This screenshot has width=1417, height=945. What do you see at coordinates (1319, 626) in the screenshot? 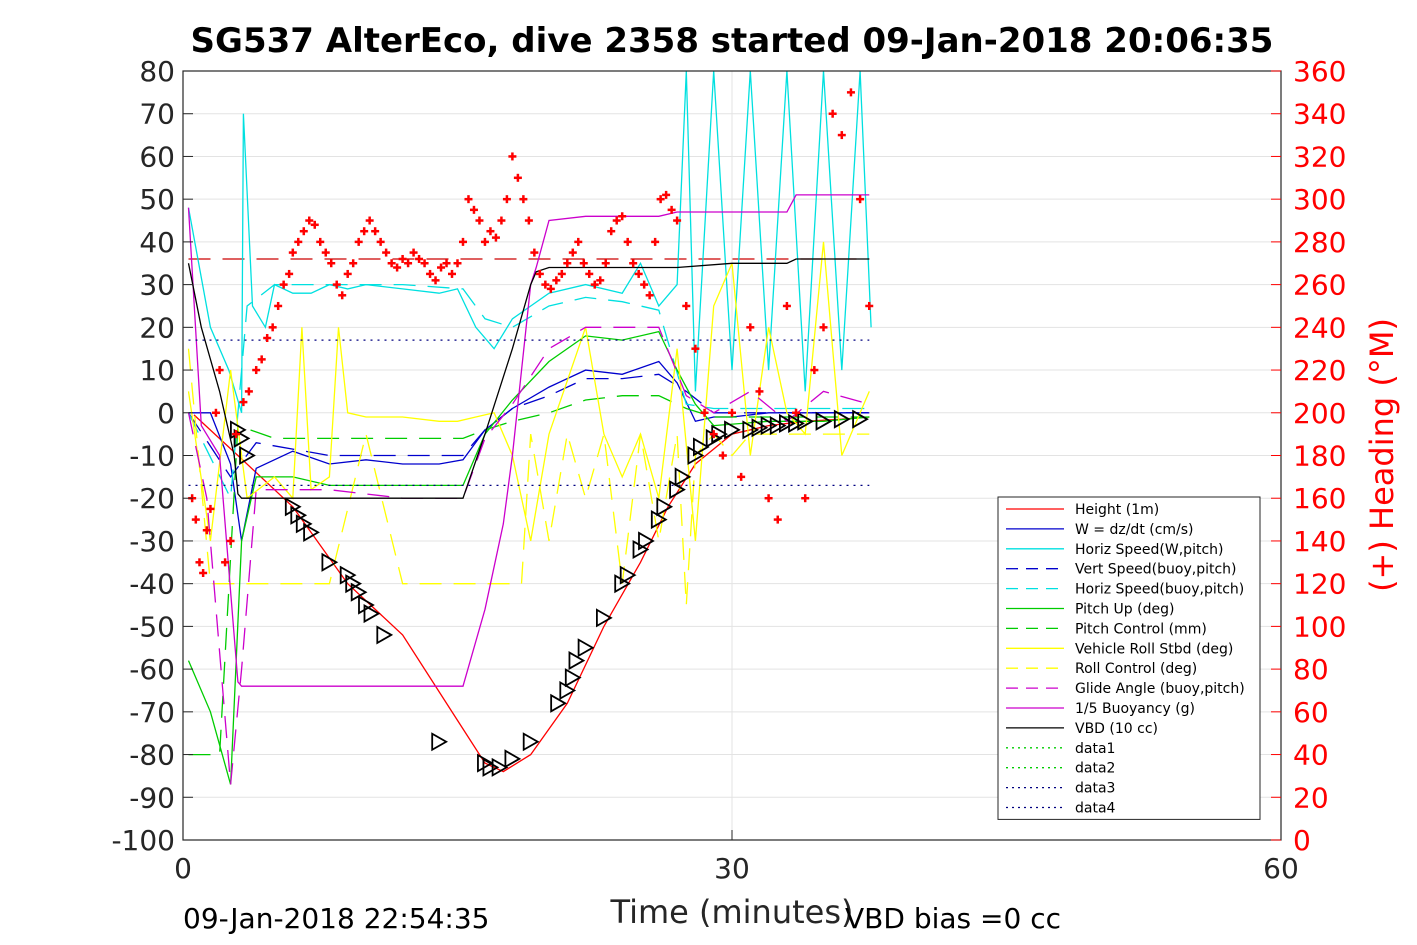
I see `y-right-tick-label: 100` at bounding box center [1319, 626].